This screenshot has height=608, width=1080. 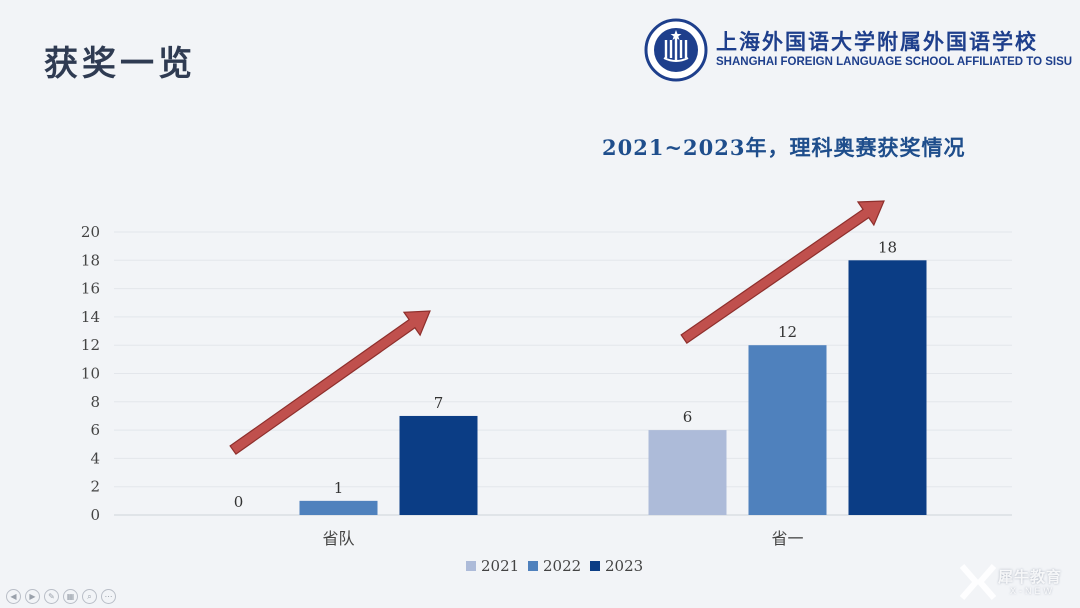 What do you see at coordinates (500, 566) in the screenshot?
I see `legend-label: 2021` at bounding box center [500, 566].